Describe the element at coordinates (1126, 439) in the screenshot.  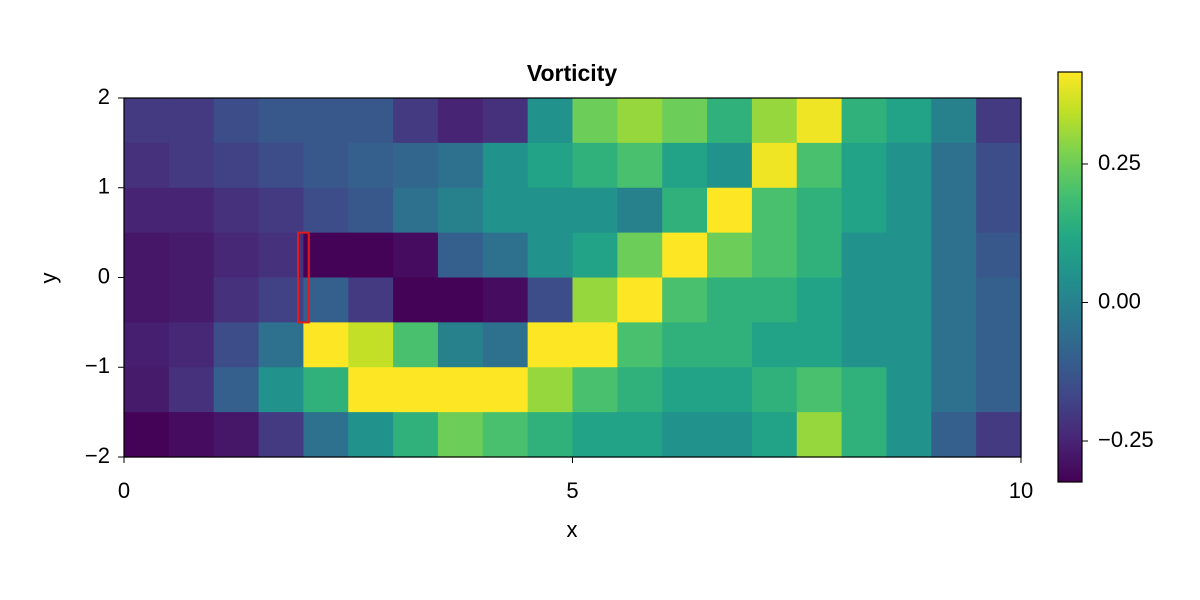
I see `colorbar-tick-label: −0.25` at that location.